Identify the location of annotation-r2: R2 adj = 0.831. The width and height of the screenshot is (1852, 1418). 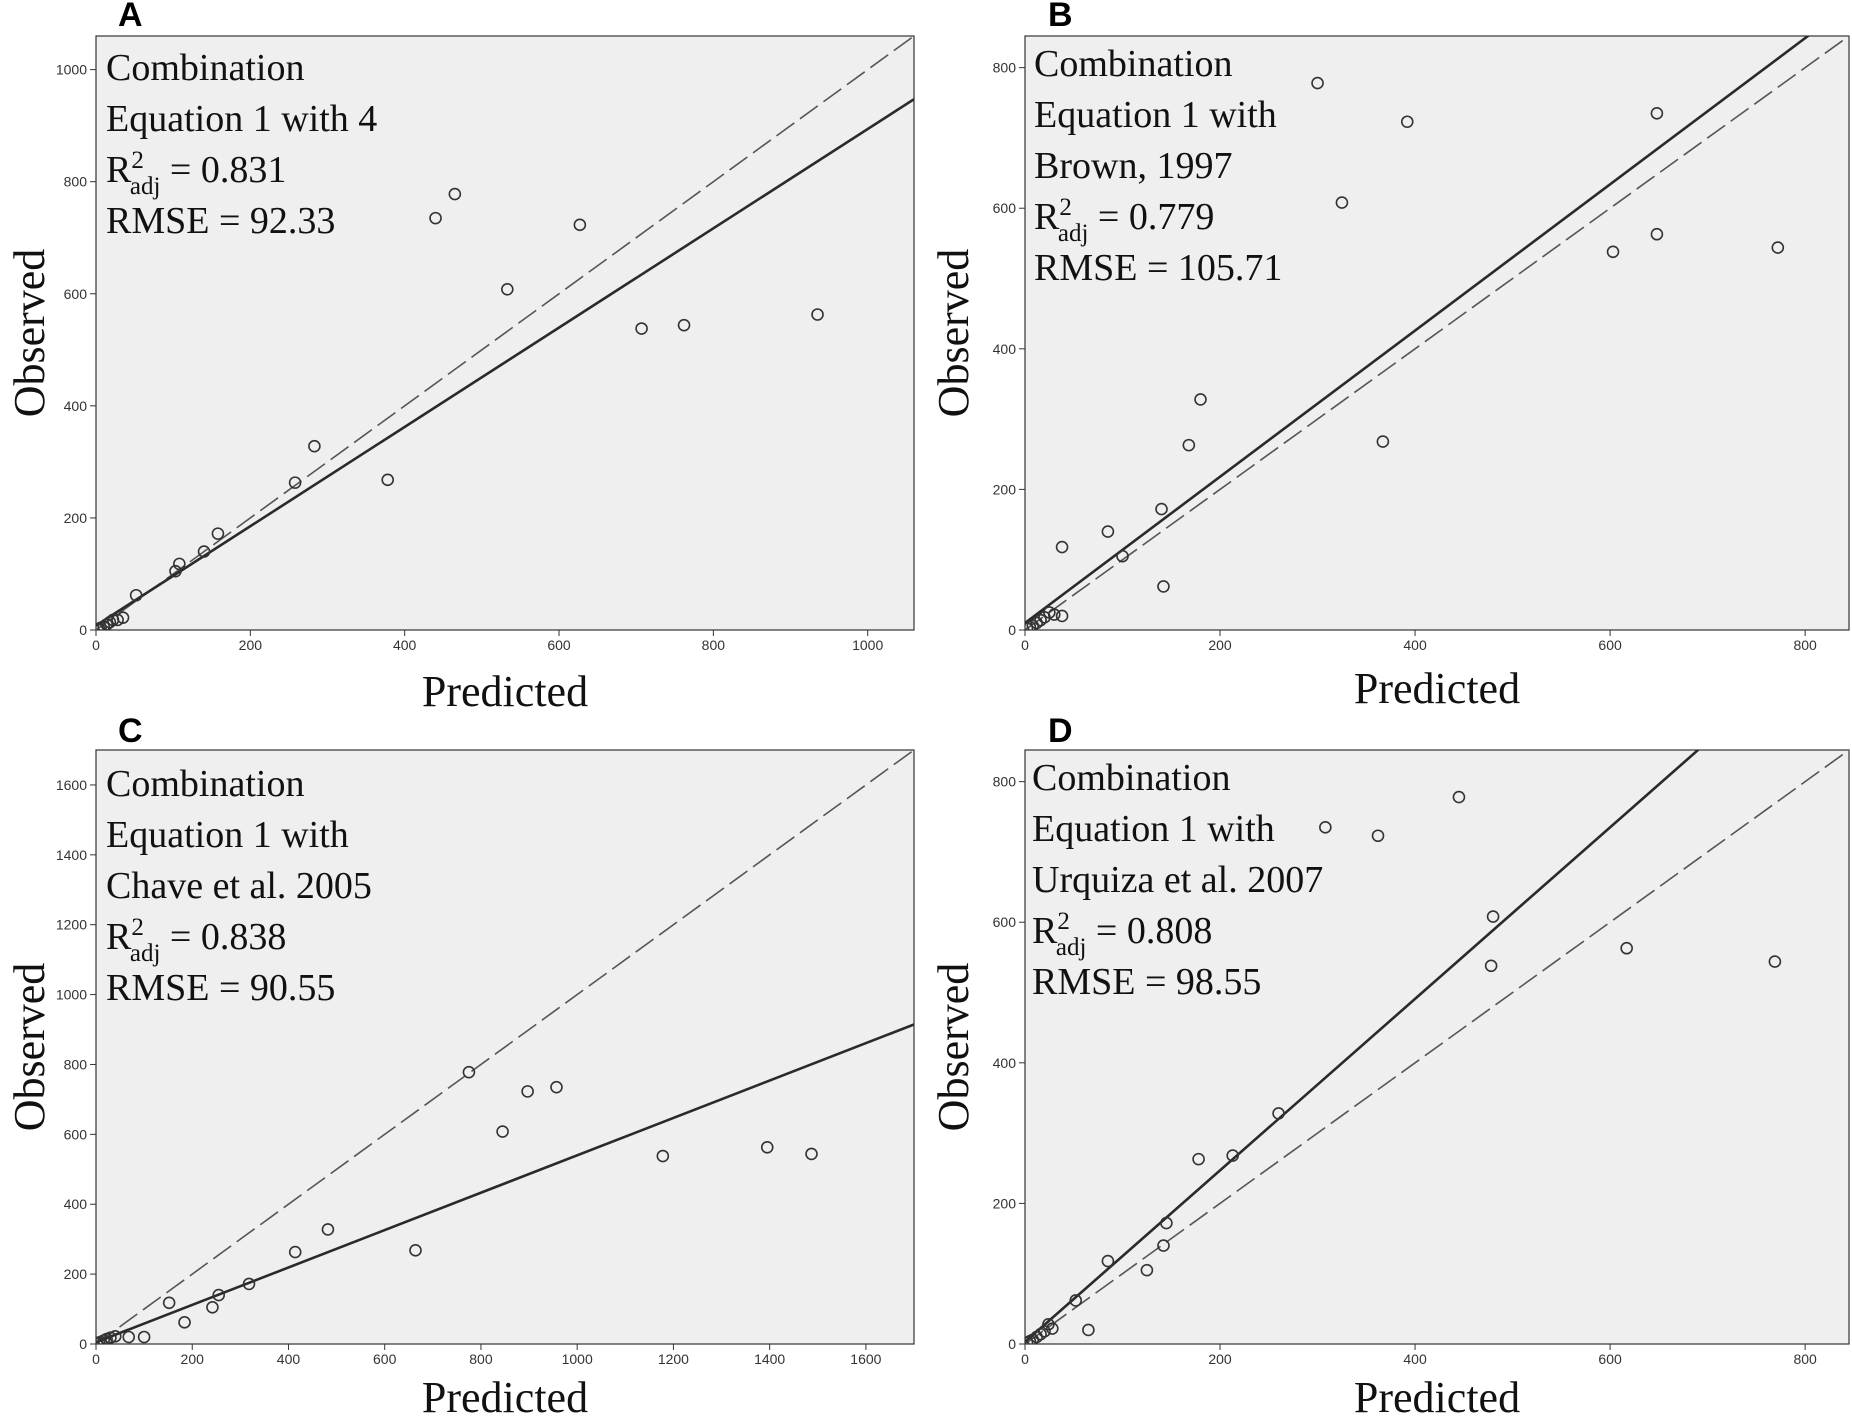
(196, 173).